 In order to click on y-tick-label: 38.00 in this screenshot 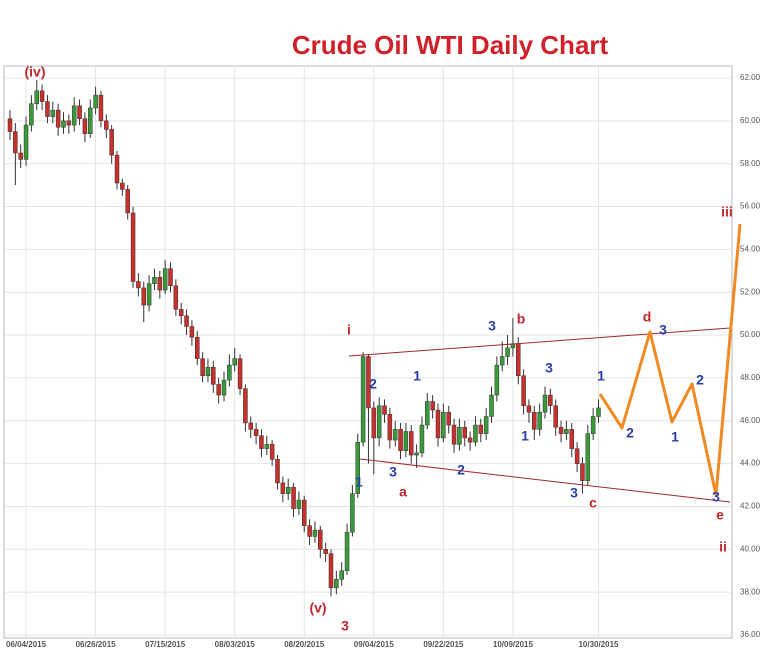, I will do `click(750, 591)`.